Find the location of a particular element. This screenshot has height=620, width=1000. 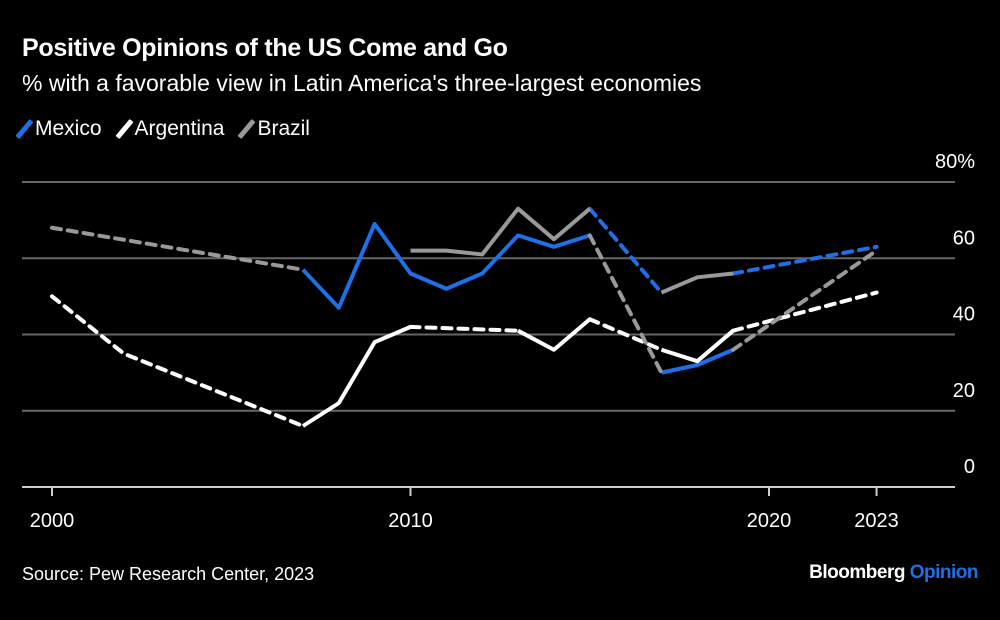

legend-item-mexico: Mexico is located at coordinates (58, 129).